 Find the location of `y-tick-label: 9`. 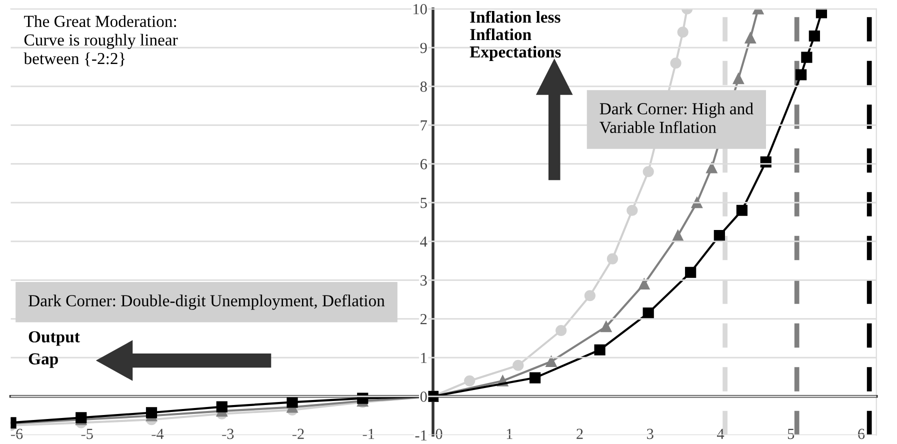

y-tick-label: 9 is located at coordinates (423, 48).